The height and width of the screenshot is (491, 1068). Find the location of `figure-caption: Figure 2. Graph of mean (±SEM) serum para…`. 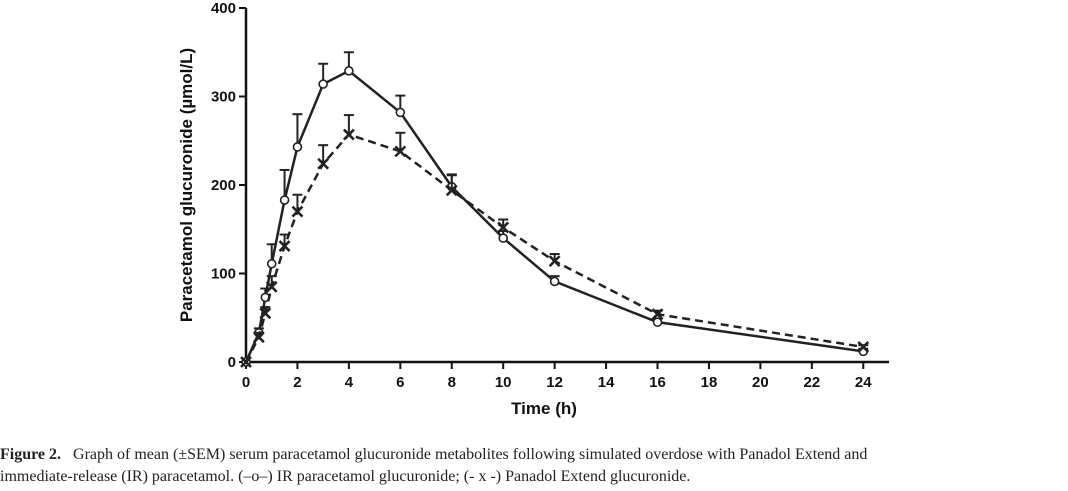

figure-caption: Figure 2. Graph of mean (±SEM) serum para… is located at coordinates (534, 466).